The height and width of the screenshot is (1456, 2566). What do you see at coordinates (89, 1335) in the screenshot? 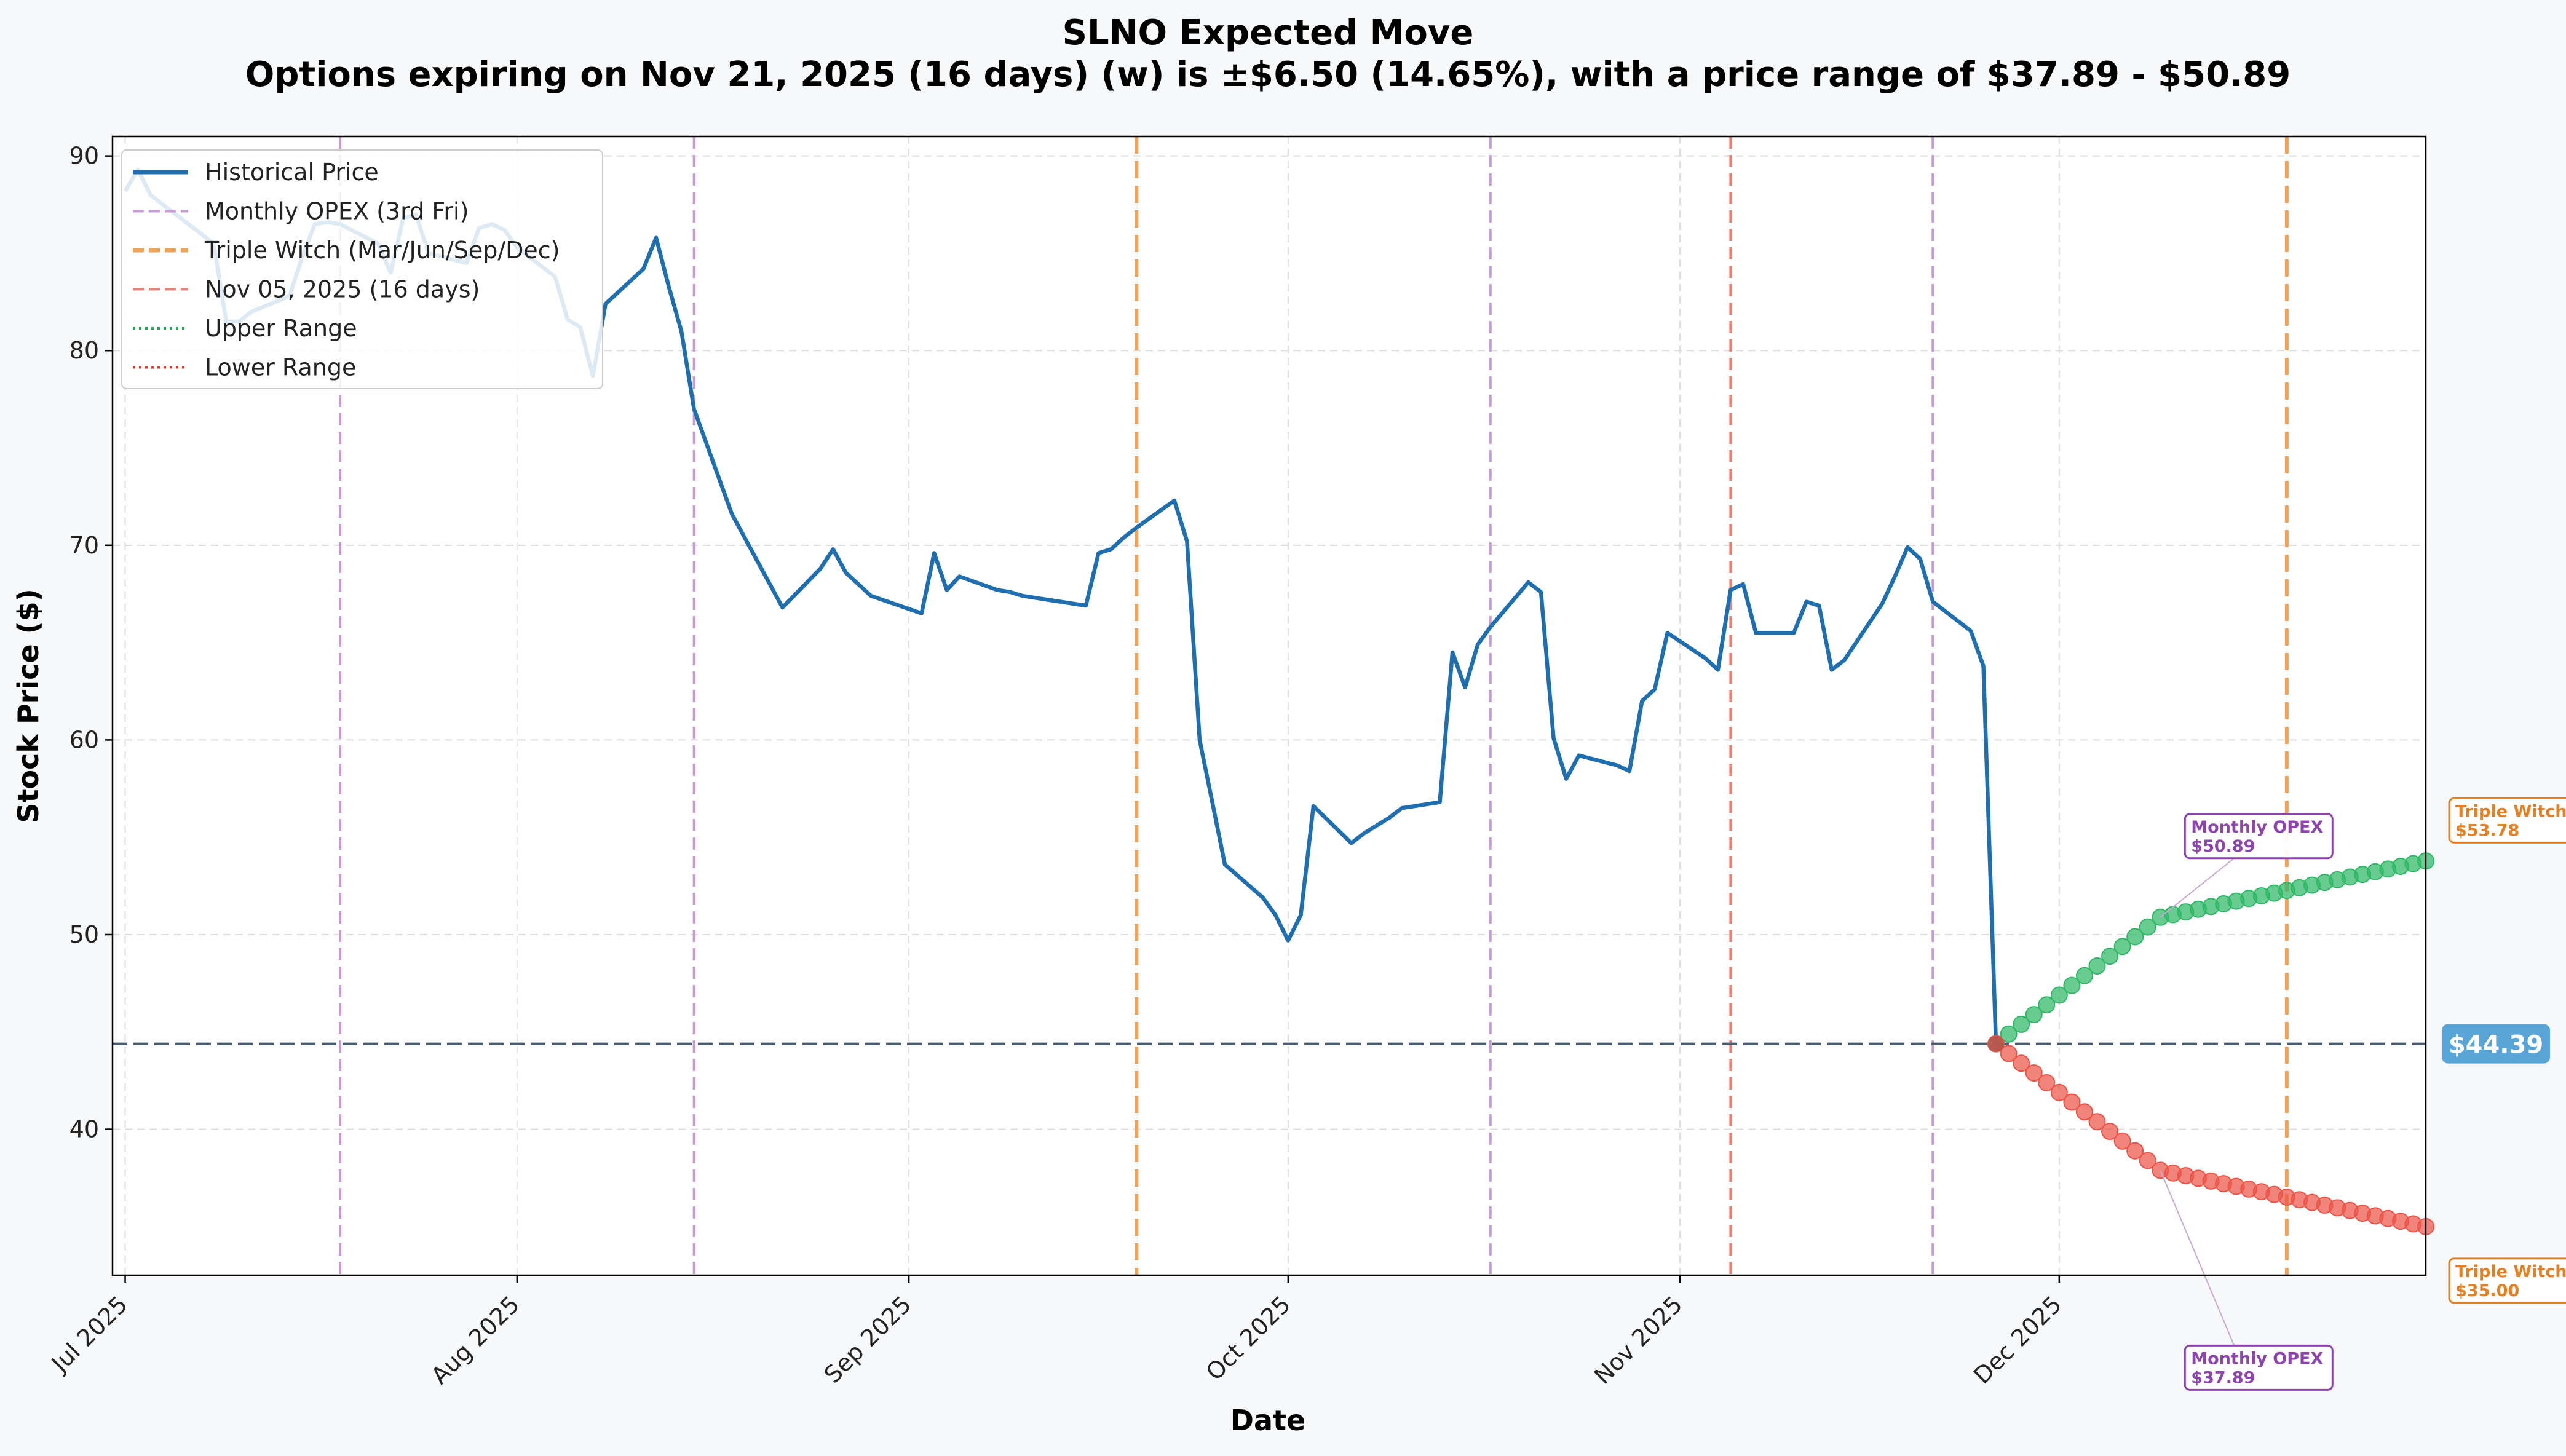
I see `x-tick-label: Jul 2025` at bounding box center [89, 1335].